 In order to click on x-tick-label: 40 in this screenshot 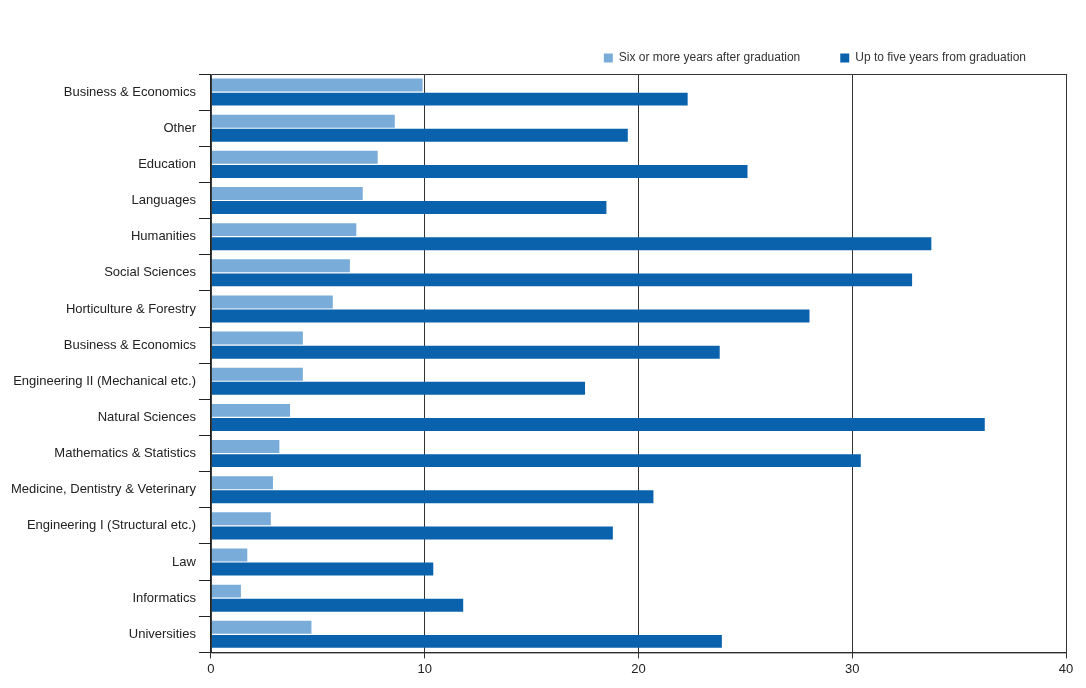, I will do `click(1066, 668)`.